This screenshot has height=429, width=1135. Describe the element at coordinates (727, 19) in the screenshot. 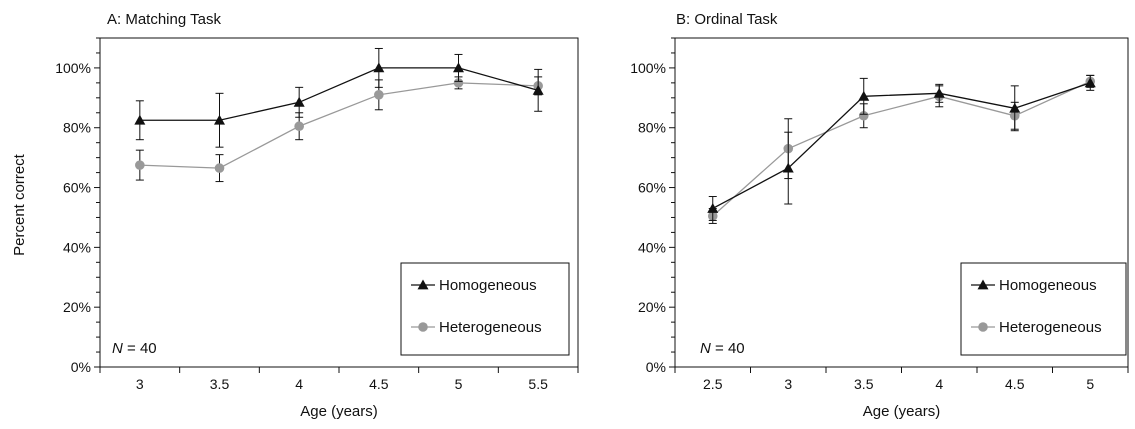

I see `chart-title: B: Ordinal Task` at that location.